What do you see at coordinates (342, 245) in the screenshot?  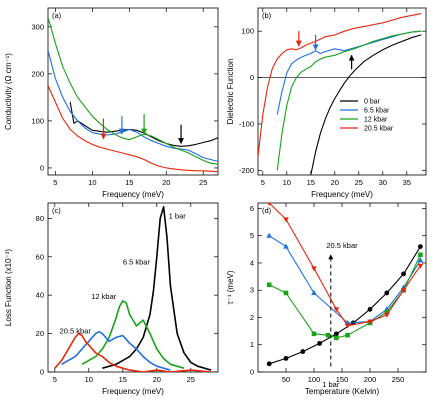 I see `annotation-20-5-kbar: 20.5 kbar` at bounding box center [342, 245].